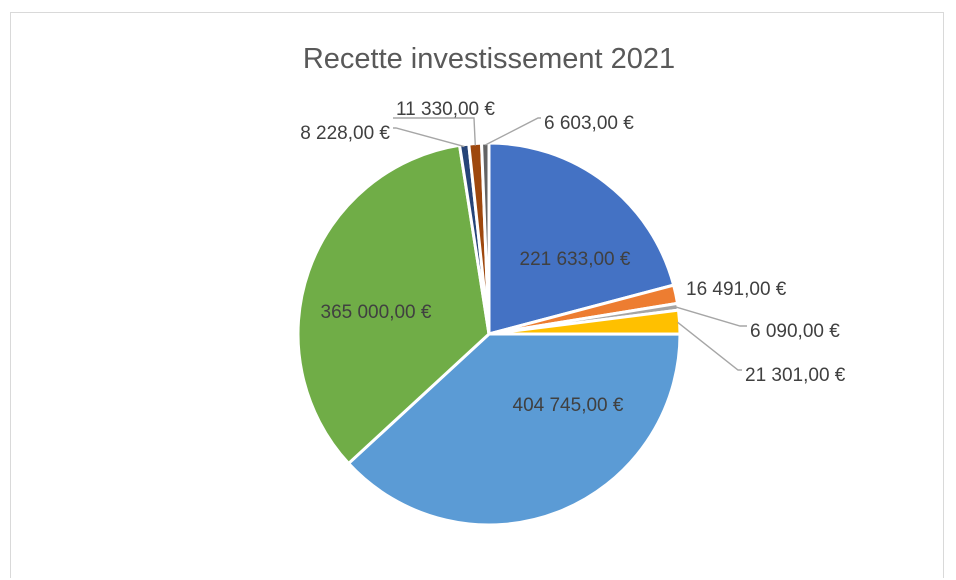 This screenshot has width=956, height=580. What do you see at coordinates (795, 331) in the screenshot?
I see `data-label-3: 6 090,00 €` at bounding box center [795, 331].